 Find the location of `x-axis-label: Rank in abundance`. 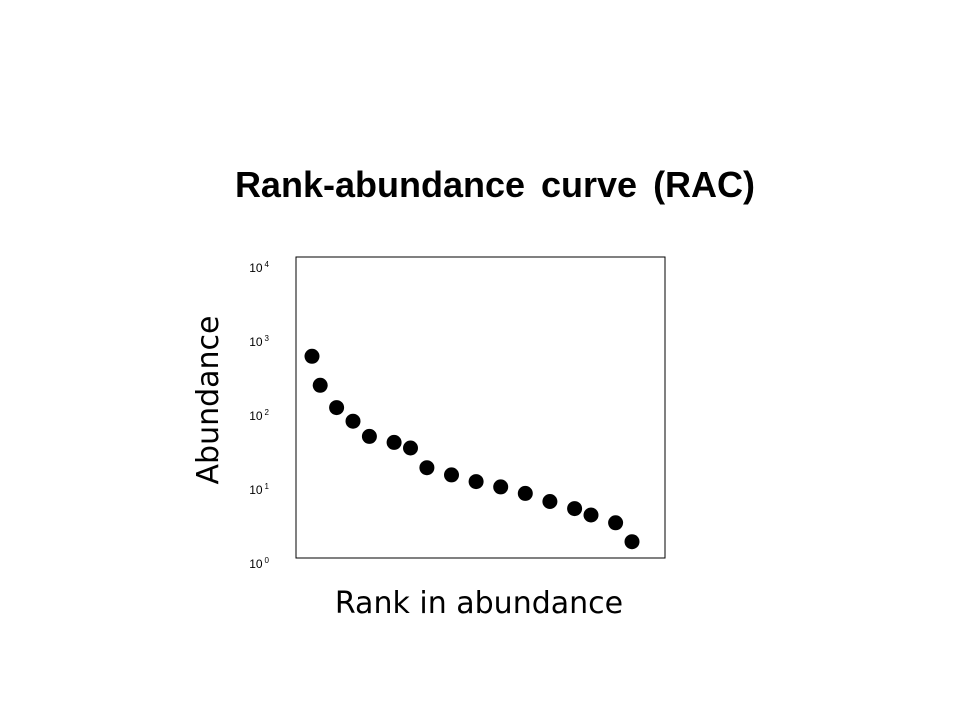

x-axis-label: Rank in abundance is located at coordinates (479, 603).